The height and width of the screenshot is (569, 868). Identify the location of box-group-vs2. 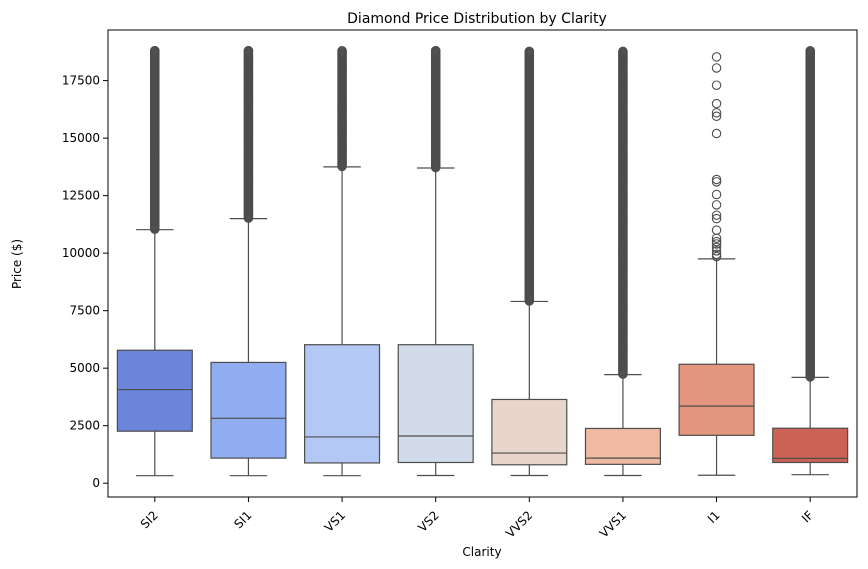
(435, 261).